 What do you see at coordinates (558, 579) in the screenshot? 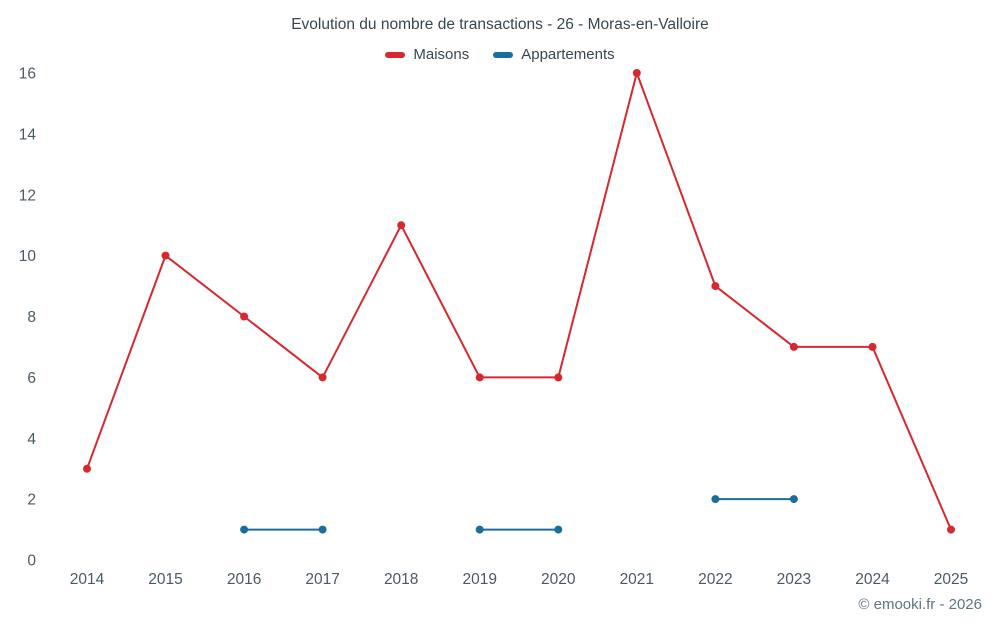
I see `x-tick-label: 2020` at bounding box center [558, 579].